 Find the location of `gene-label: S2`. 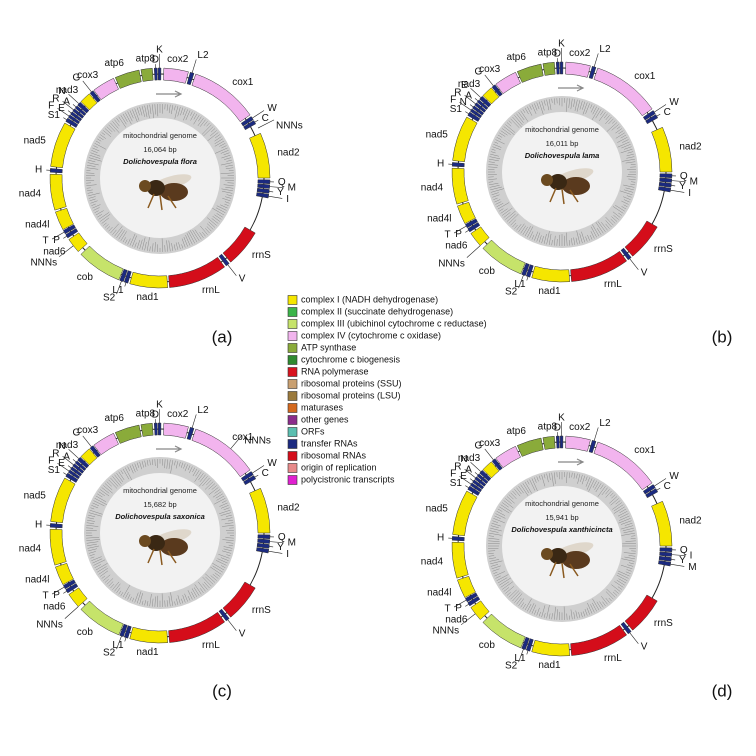

gene-label: S2 is located at coordinates (511, 666).